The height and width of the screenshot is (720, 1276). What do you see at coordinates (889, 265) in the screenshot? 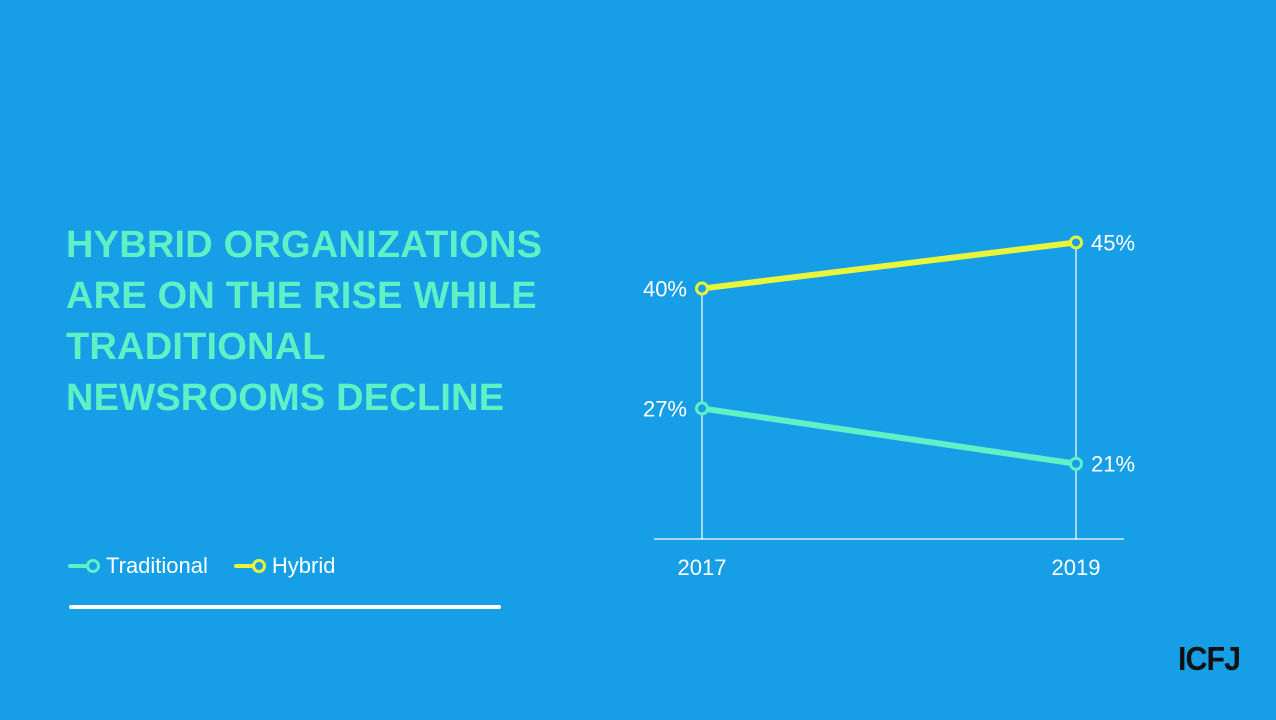
I see `series-line-hybrid` at bounding box center [889, 265].